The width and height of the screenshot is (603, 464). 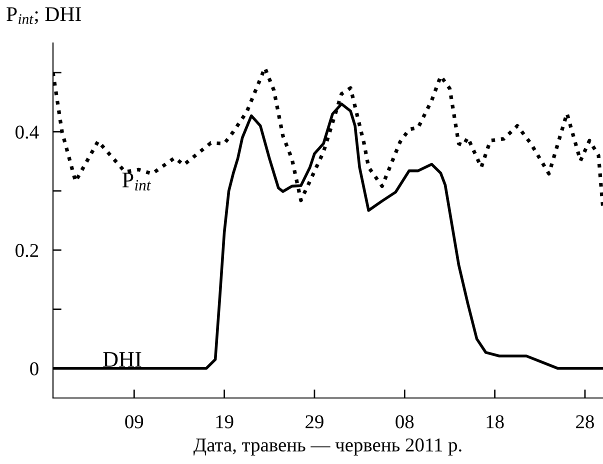 What do you see at coordinates (315, 421) in the screenshot?
I see `x-tick-label: 29` at bounding box center [315, 421].